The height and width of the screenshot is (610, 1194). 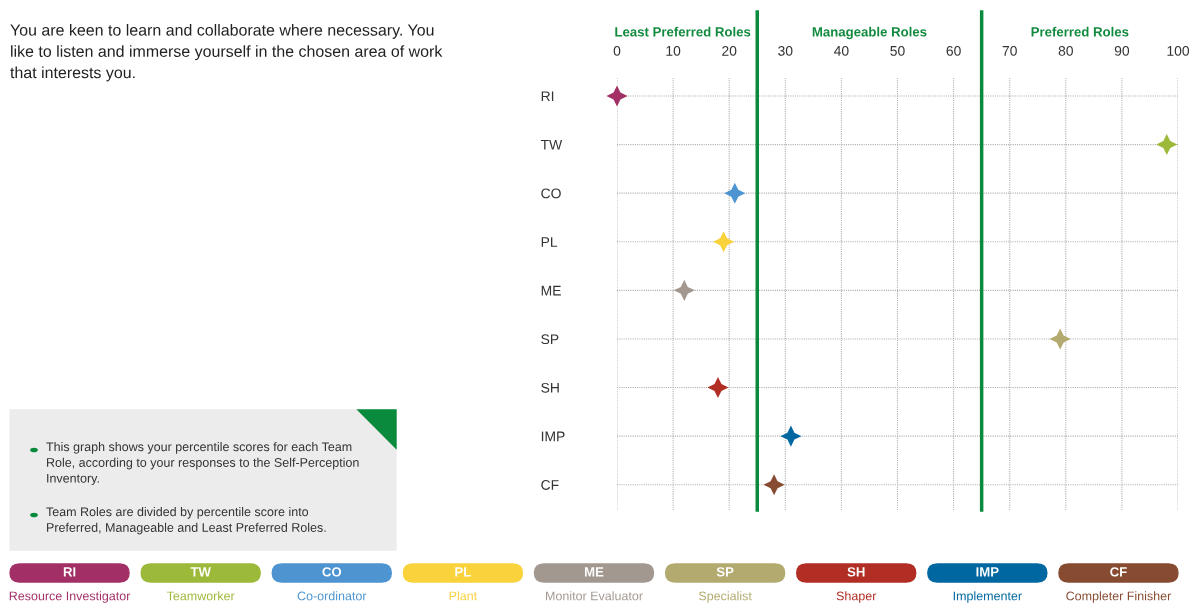 What do you see at coordinates (551, 193) in the screenshot?
I see `y-tick-label: CO` at bounding box center [551, 193].